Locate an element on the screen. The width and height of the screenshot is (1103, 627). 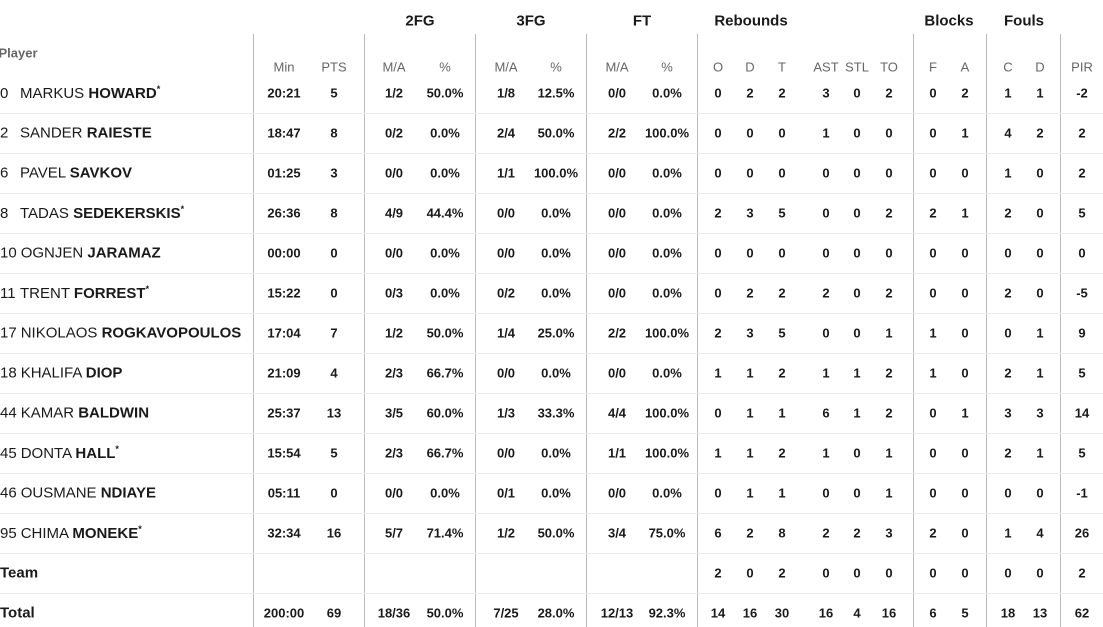
player-name: Team is located at coordinates (19, 573).